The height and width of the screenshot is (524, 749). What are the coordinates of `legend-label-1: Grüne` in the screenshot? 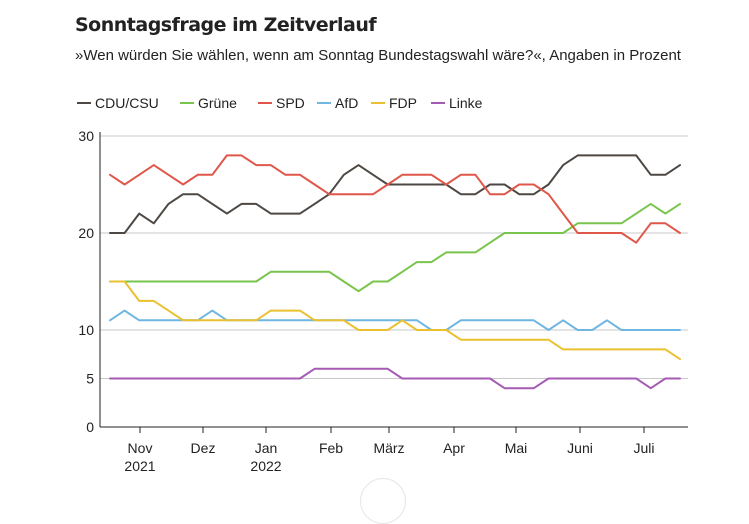 It's located at (217, 103).